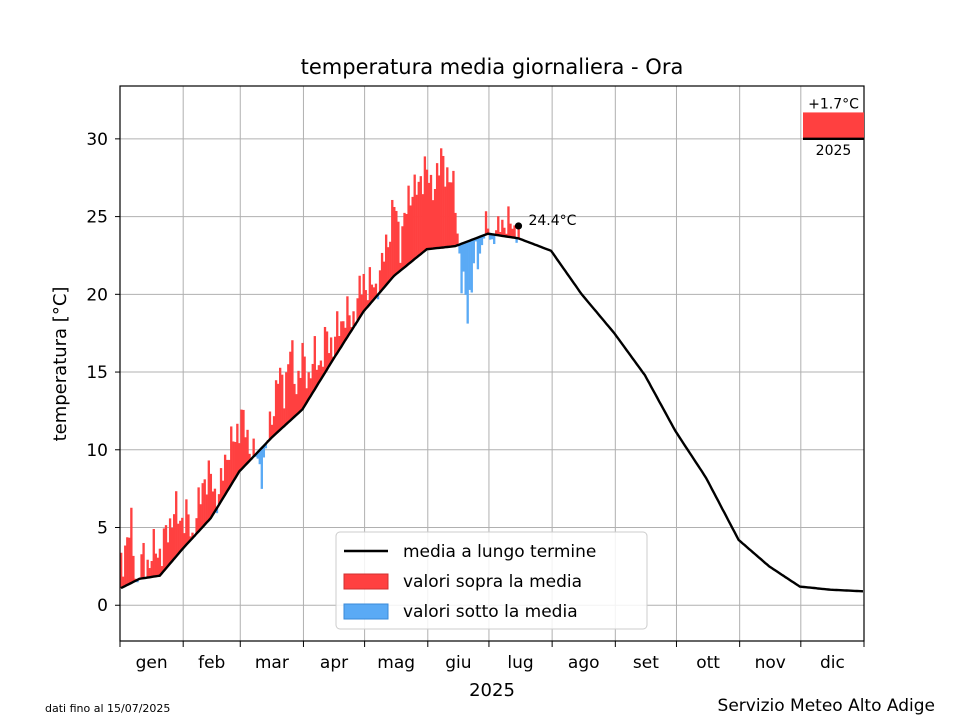 The image size is (960, 720). I want to click on legend-label: media a lungo termine, so click(499, 552).